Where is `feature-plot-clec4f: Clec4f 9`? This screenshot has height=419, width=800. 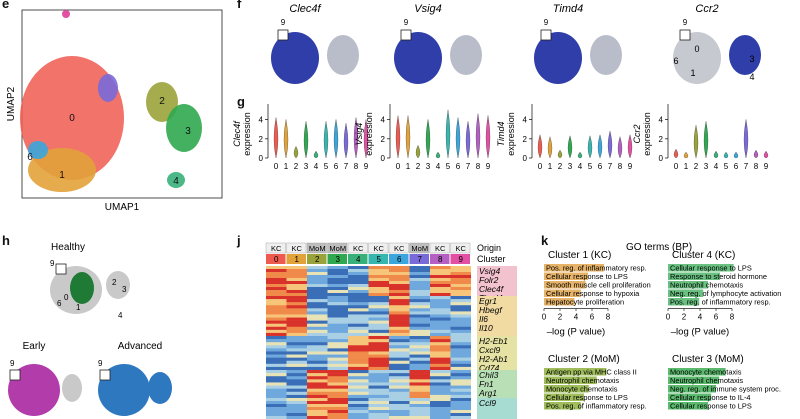 feature-plot-clec4f: Clec4f 9 is located at coordinates (315, 43).